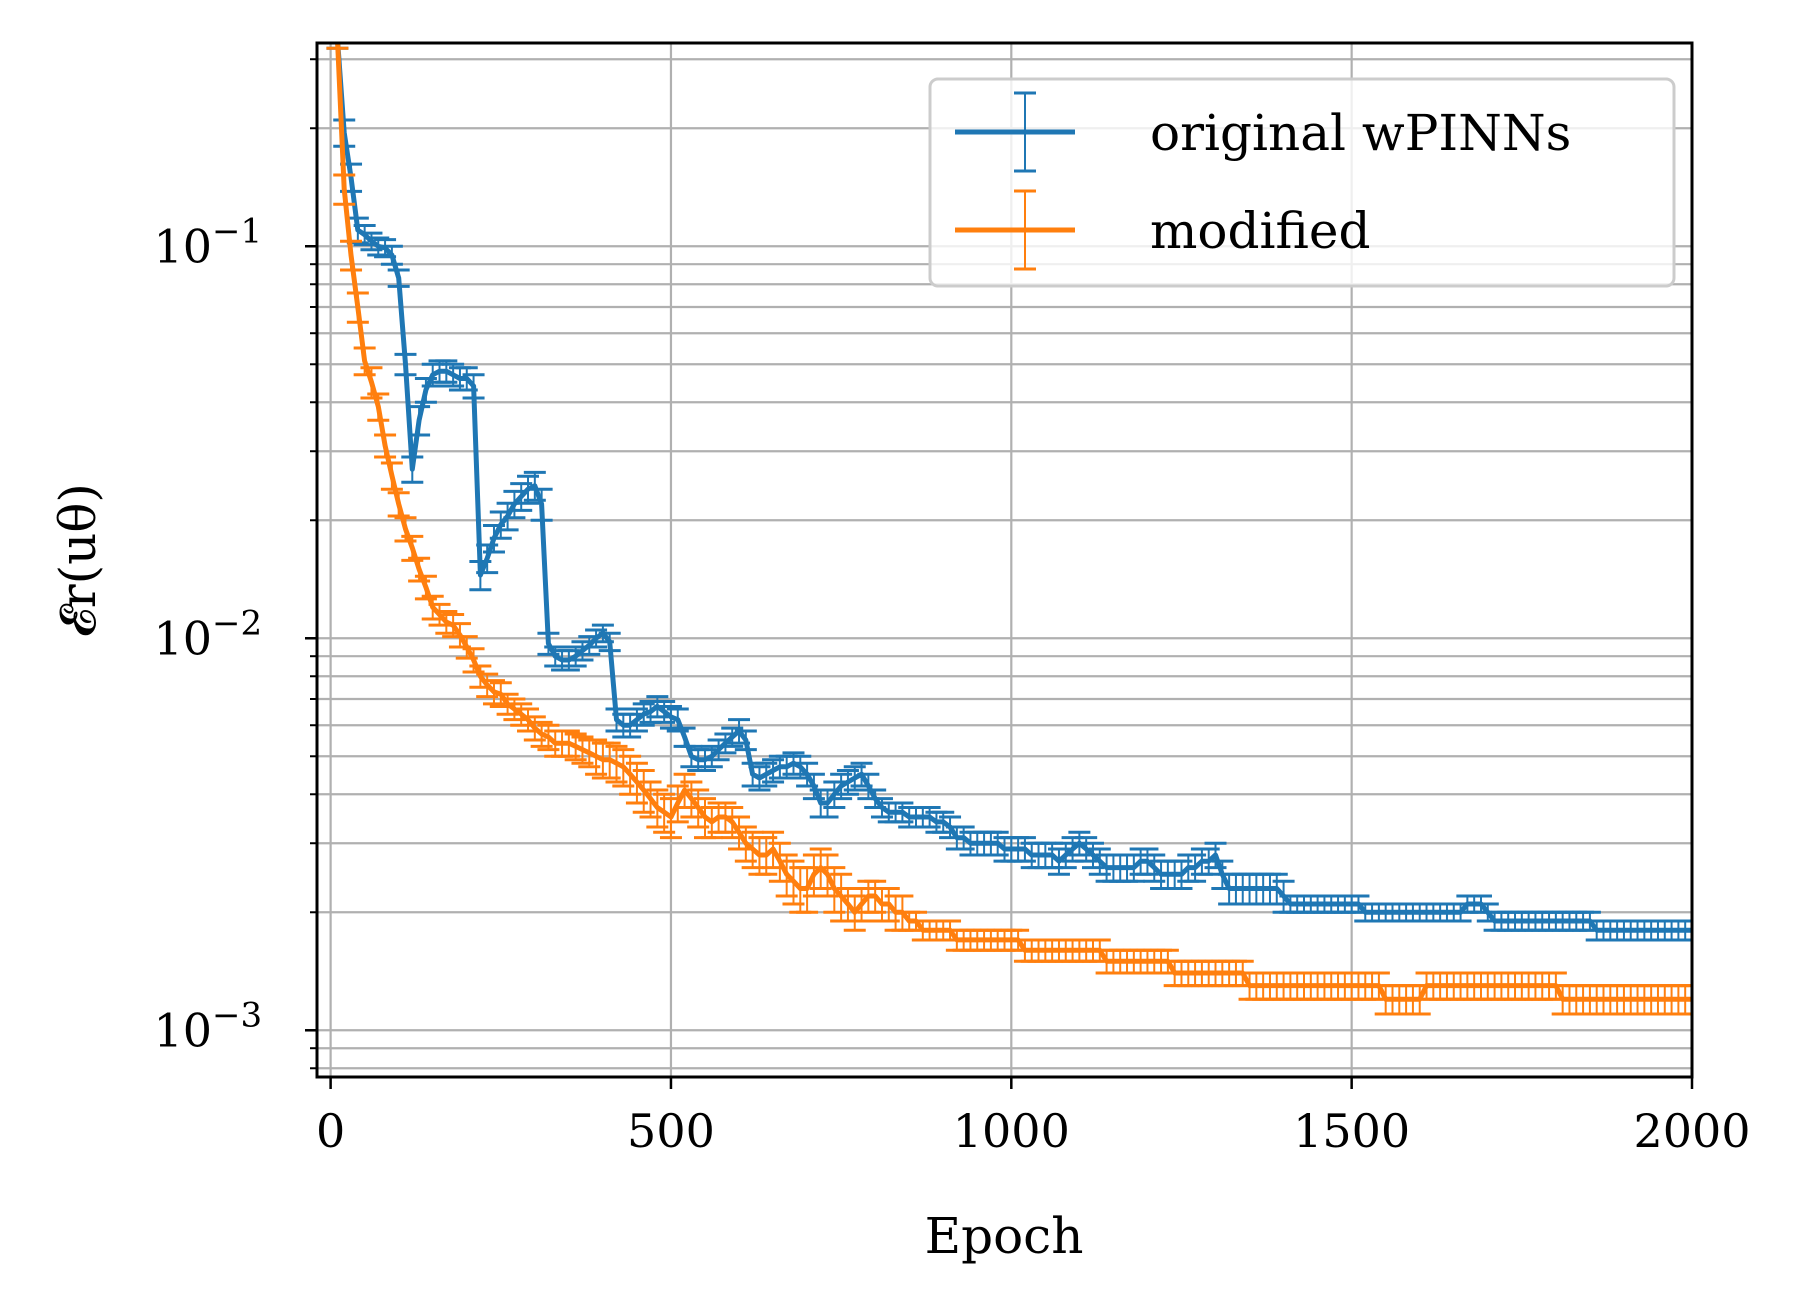 Image resolution: width=1797 pixels, height=1297 pixels. Describe the element at coordinates (237, 623) in the screenshot. I see `y-tick-exponent: −2` at that location.